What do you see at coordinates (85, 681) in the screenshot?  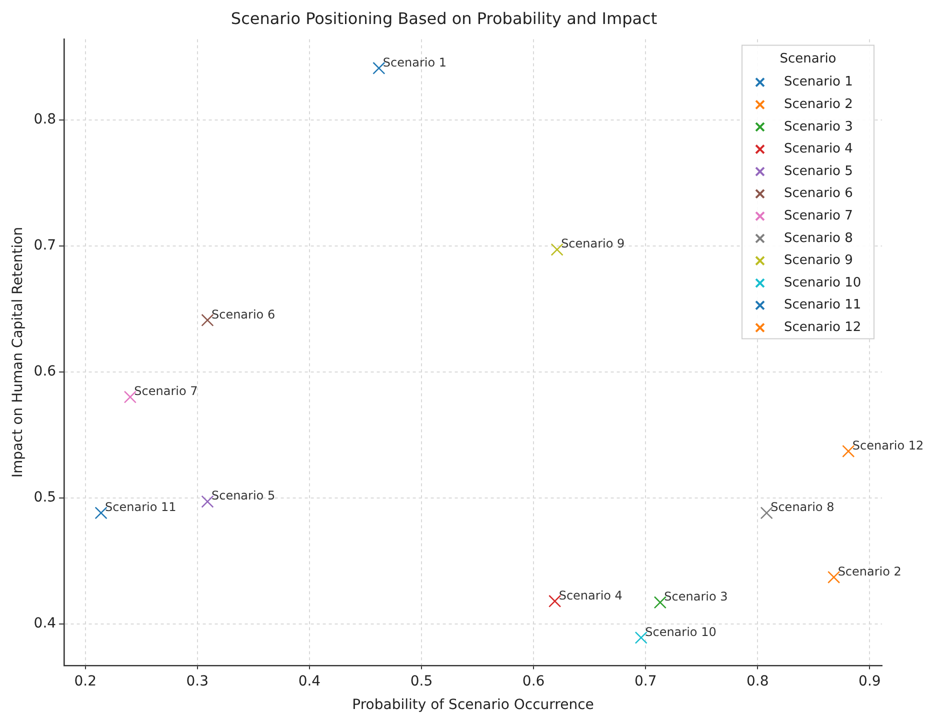 I see `x-tick-label: 0.2` at bounding box center [85, 681].